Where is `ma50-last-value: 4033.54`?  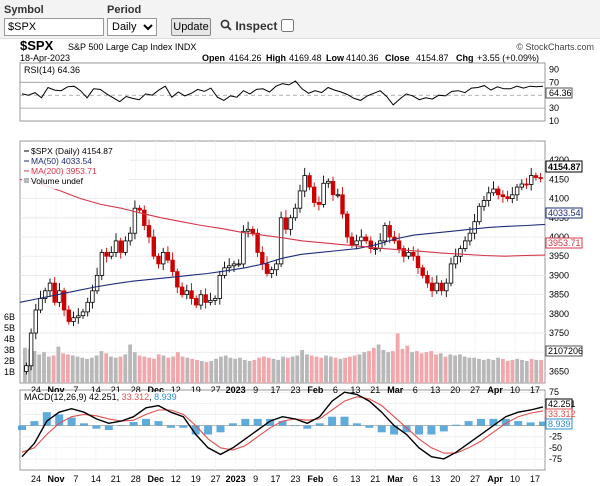 ma50-last-value: 4033.54 is located at coordinates (564, 213).